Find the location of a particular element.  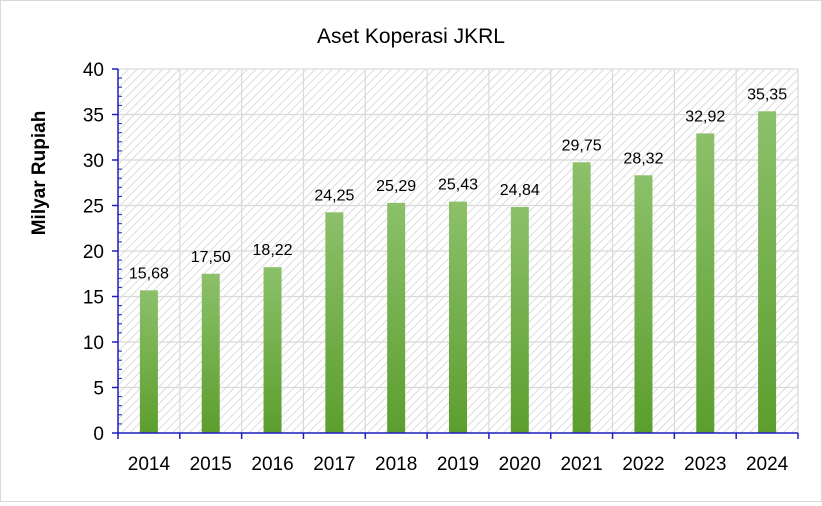

y-axis-label: Milyar Rupiah is located at coordinates (39, 173).